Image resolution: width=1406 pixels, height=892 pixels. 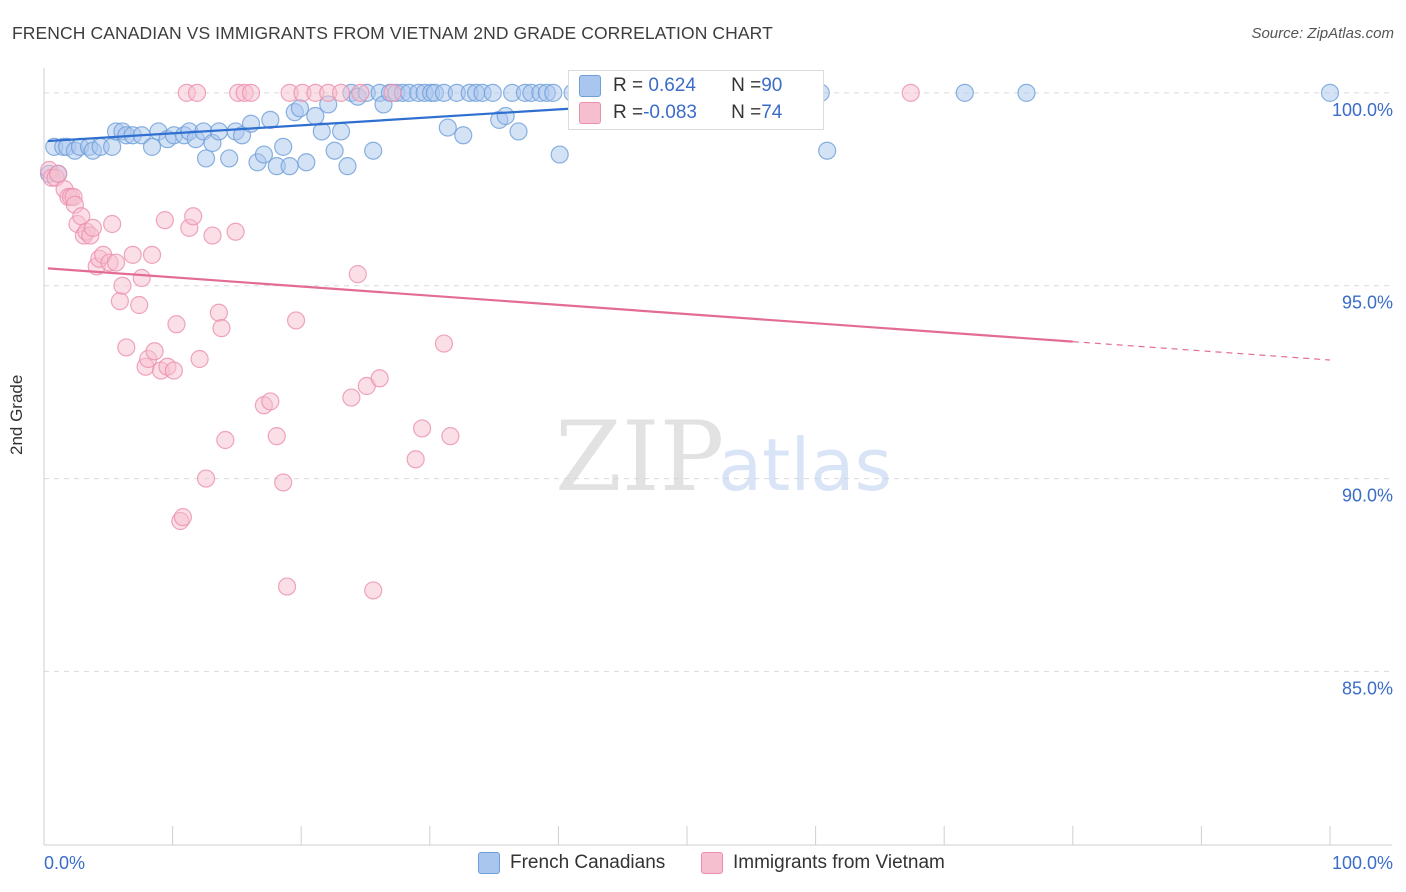 What do you see at coordinates (560, 305) in the screenshot?
I see `trend-line-vietnam` at bounding box center [560, 305].